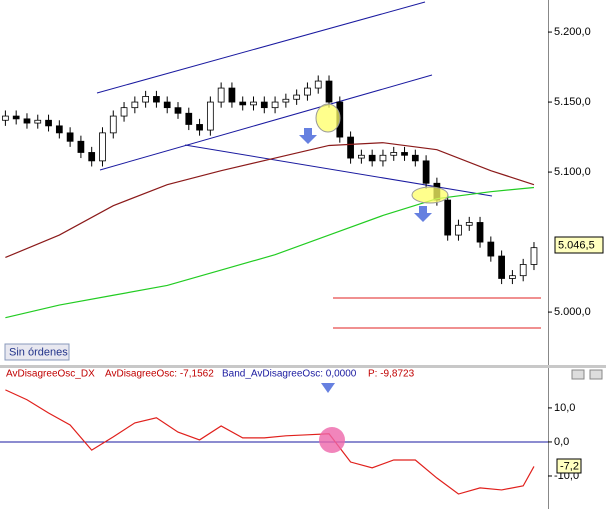 This screenshot has width=606, height=509. I want to click on y-tick-label: 5.150,0, so click(572, 102).